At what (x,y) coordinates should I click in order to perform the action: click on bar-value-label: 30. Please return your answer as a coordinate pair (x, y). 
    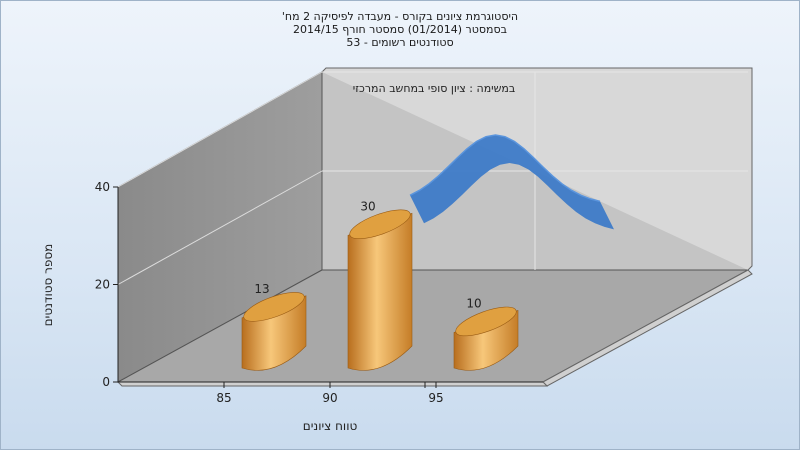
    Looking at the image, I should click on (367, 206).